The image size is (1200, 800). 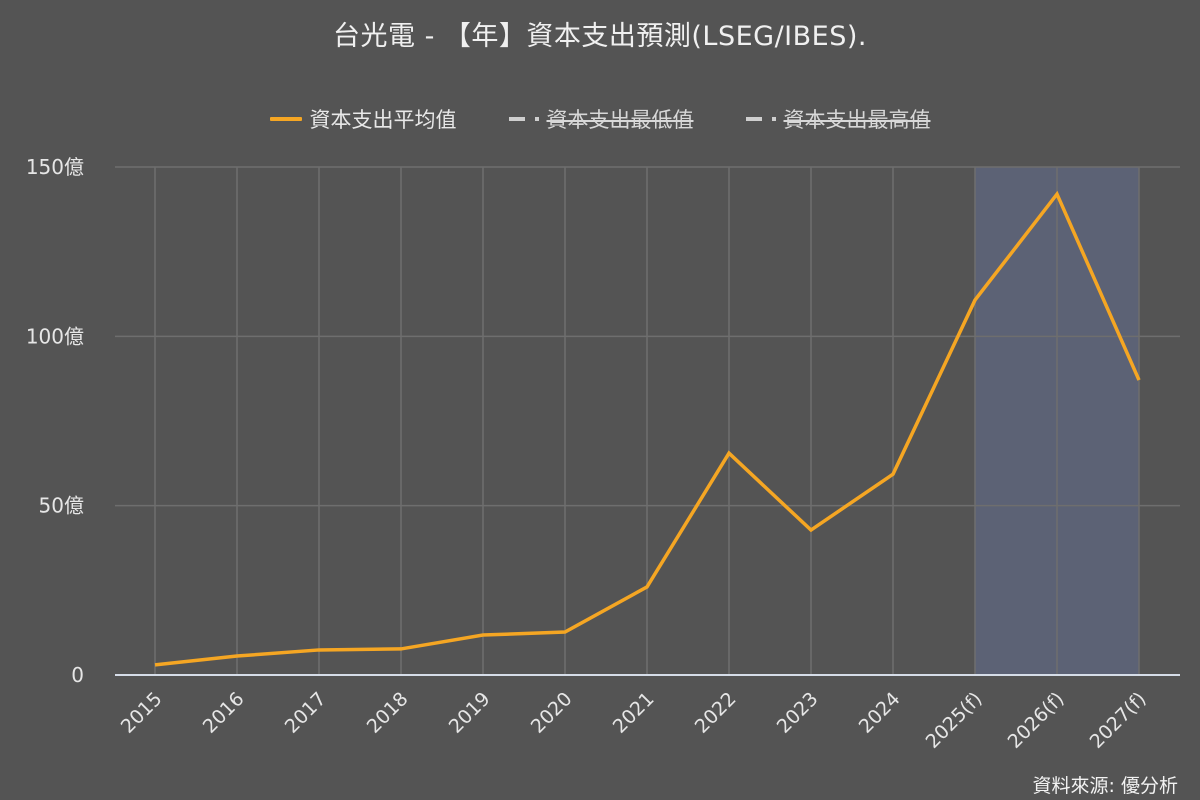 I want to click on legend-item-minimum: 資本支出最低值, so click(x=601, y=119).